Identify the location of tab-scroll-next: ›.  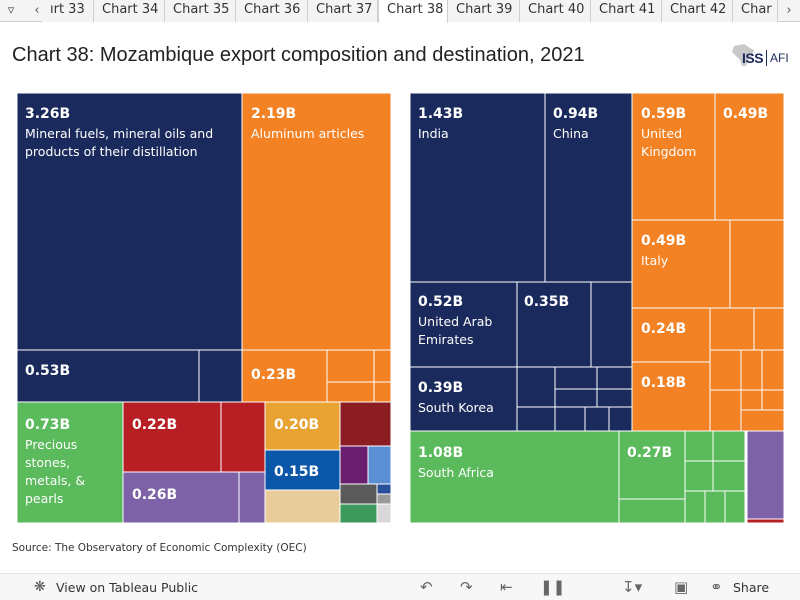
(789, 11).